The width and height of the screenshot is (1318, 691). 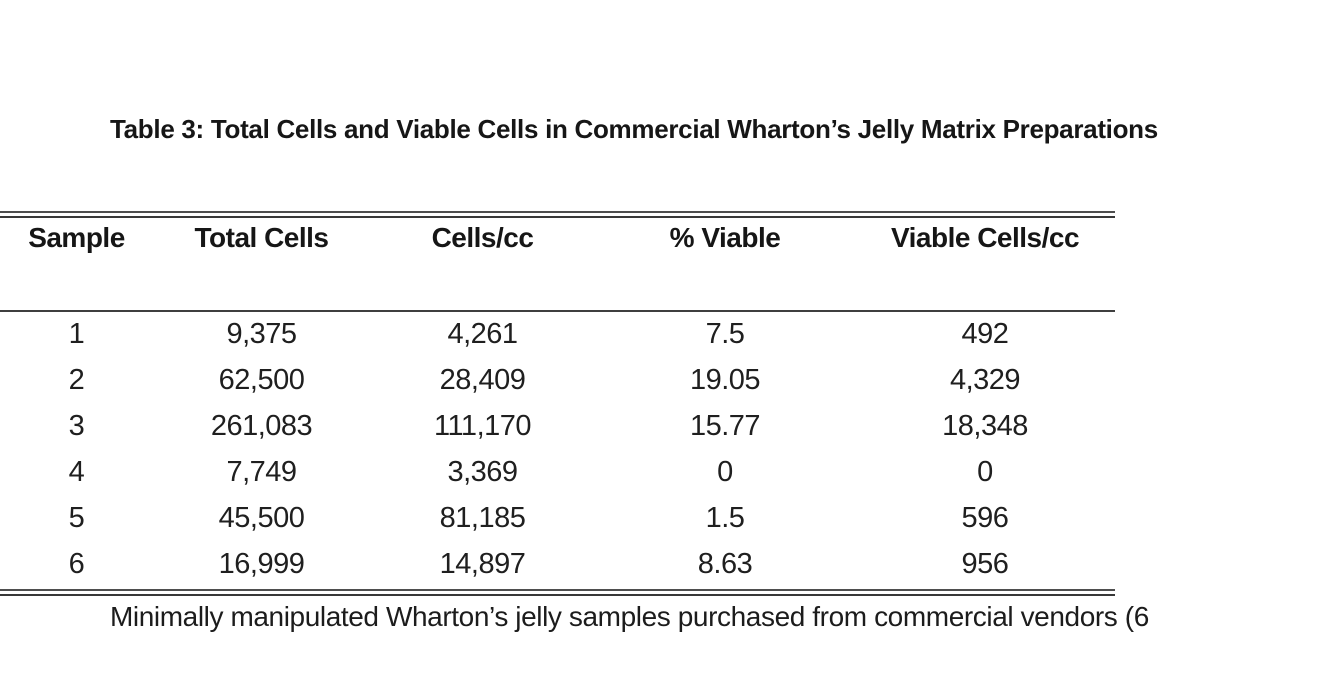 What do you see at coordinates (557, 564) in the screenshot?
I see `table-row: 6 16,999 14,897 8.63 956` at bounding box center [557, 564].